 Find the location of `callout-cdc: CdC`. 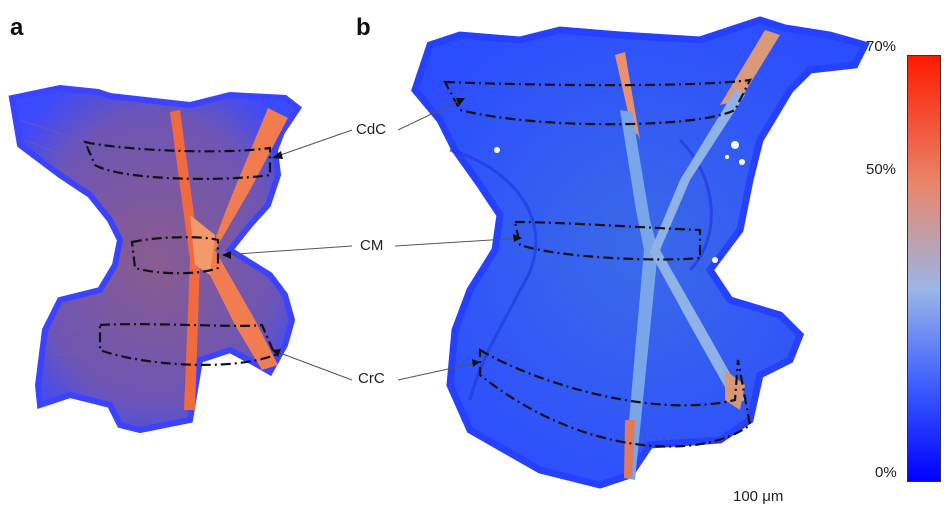

callout-cdc: CdC is located at coordinates (371, 129).